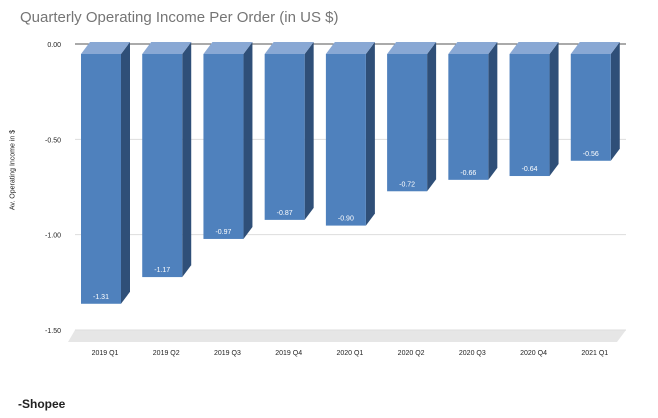  I want to click on x-tick-label: 2020 Q1, so click(349, 353).